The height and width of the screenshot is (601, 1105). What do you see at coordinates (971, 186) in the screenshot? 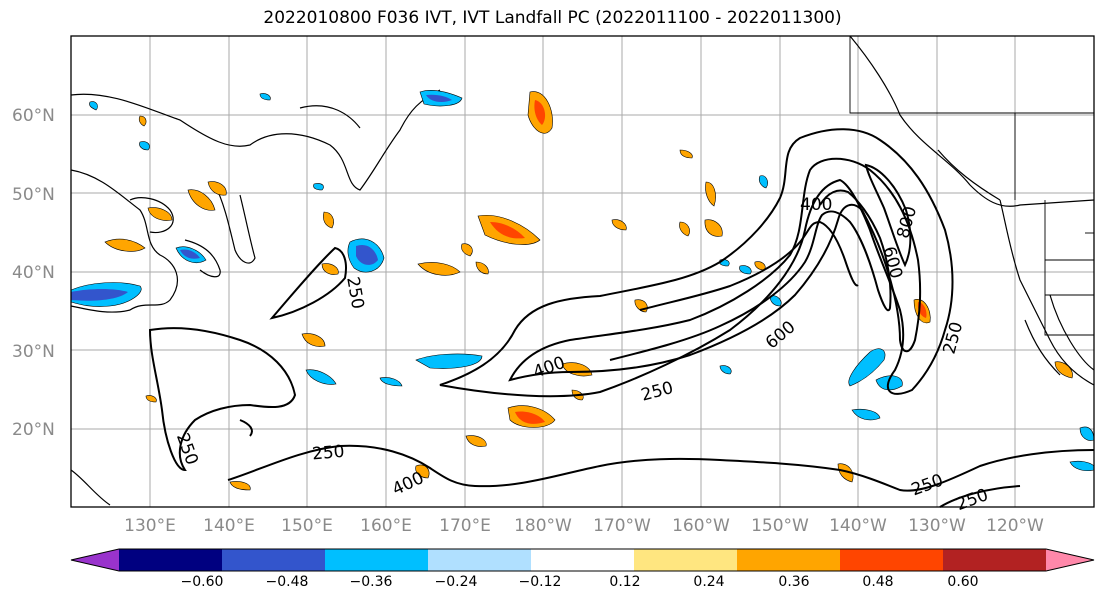
I see `political-borders` at bounding box center [971, 186].